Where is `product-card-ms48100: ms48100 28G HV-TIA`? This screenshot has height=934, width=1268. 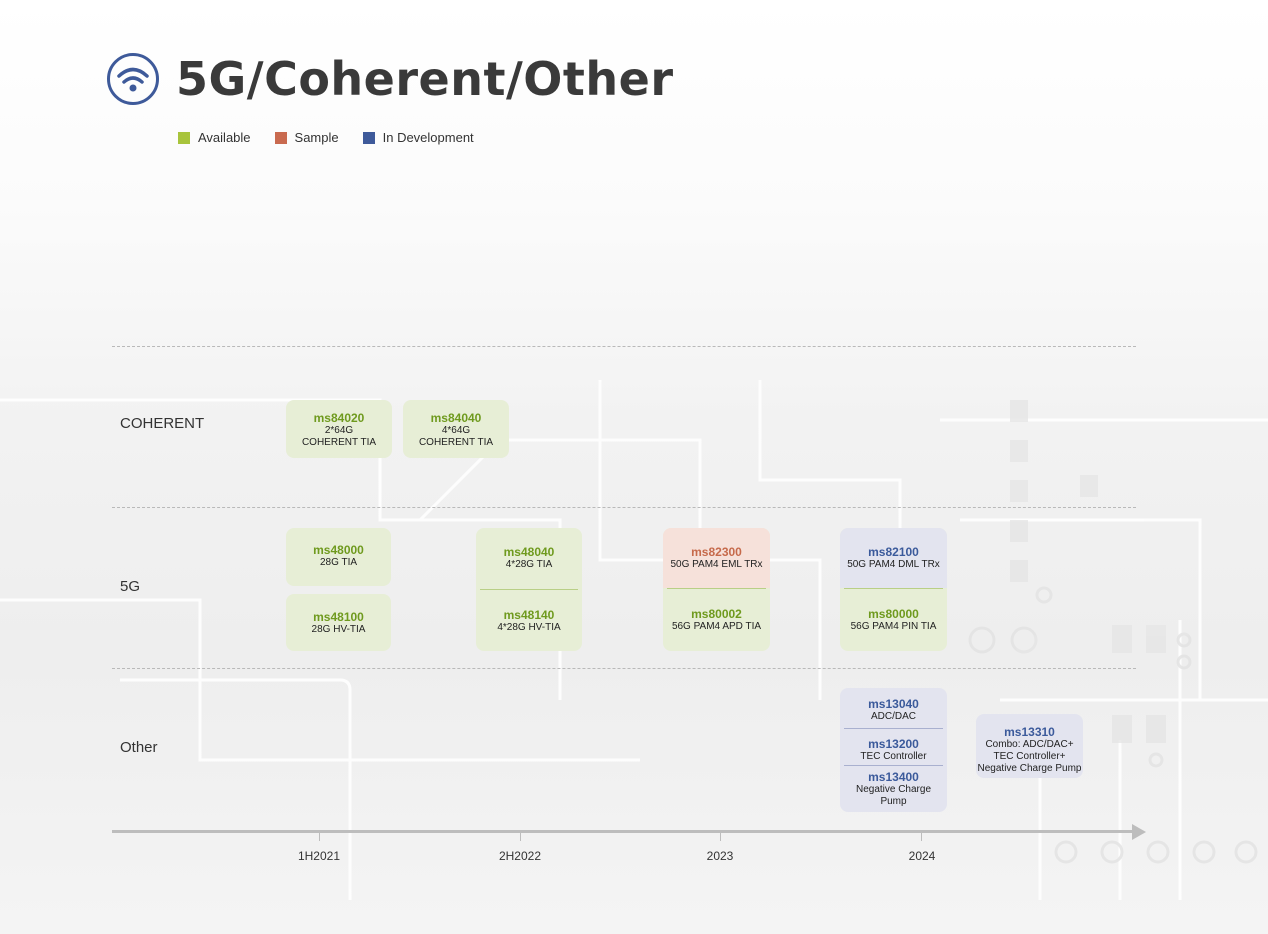 product-card-ms48100: ms48100 28G HV-TIA is located at coordinates (338, 622).